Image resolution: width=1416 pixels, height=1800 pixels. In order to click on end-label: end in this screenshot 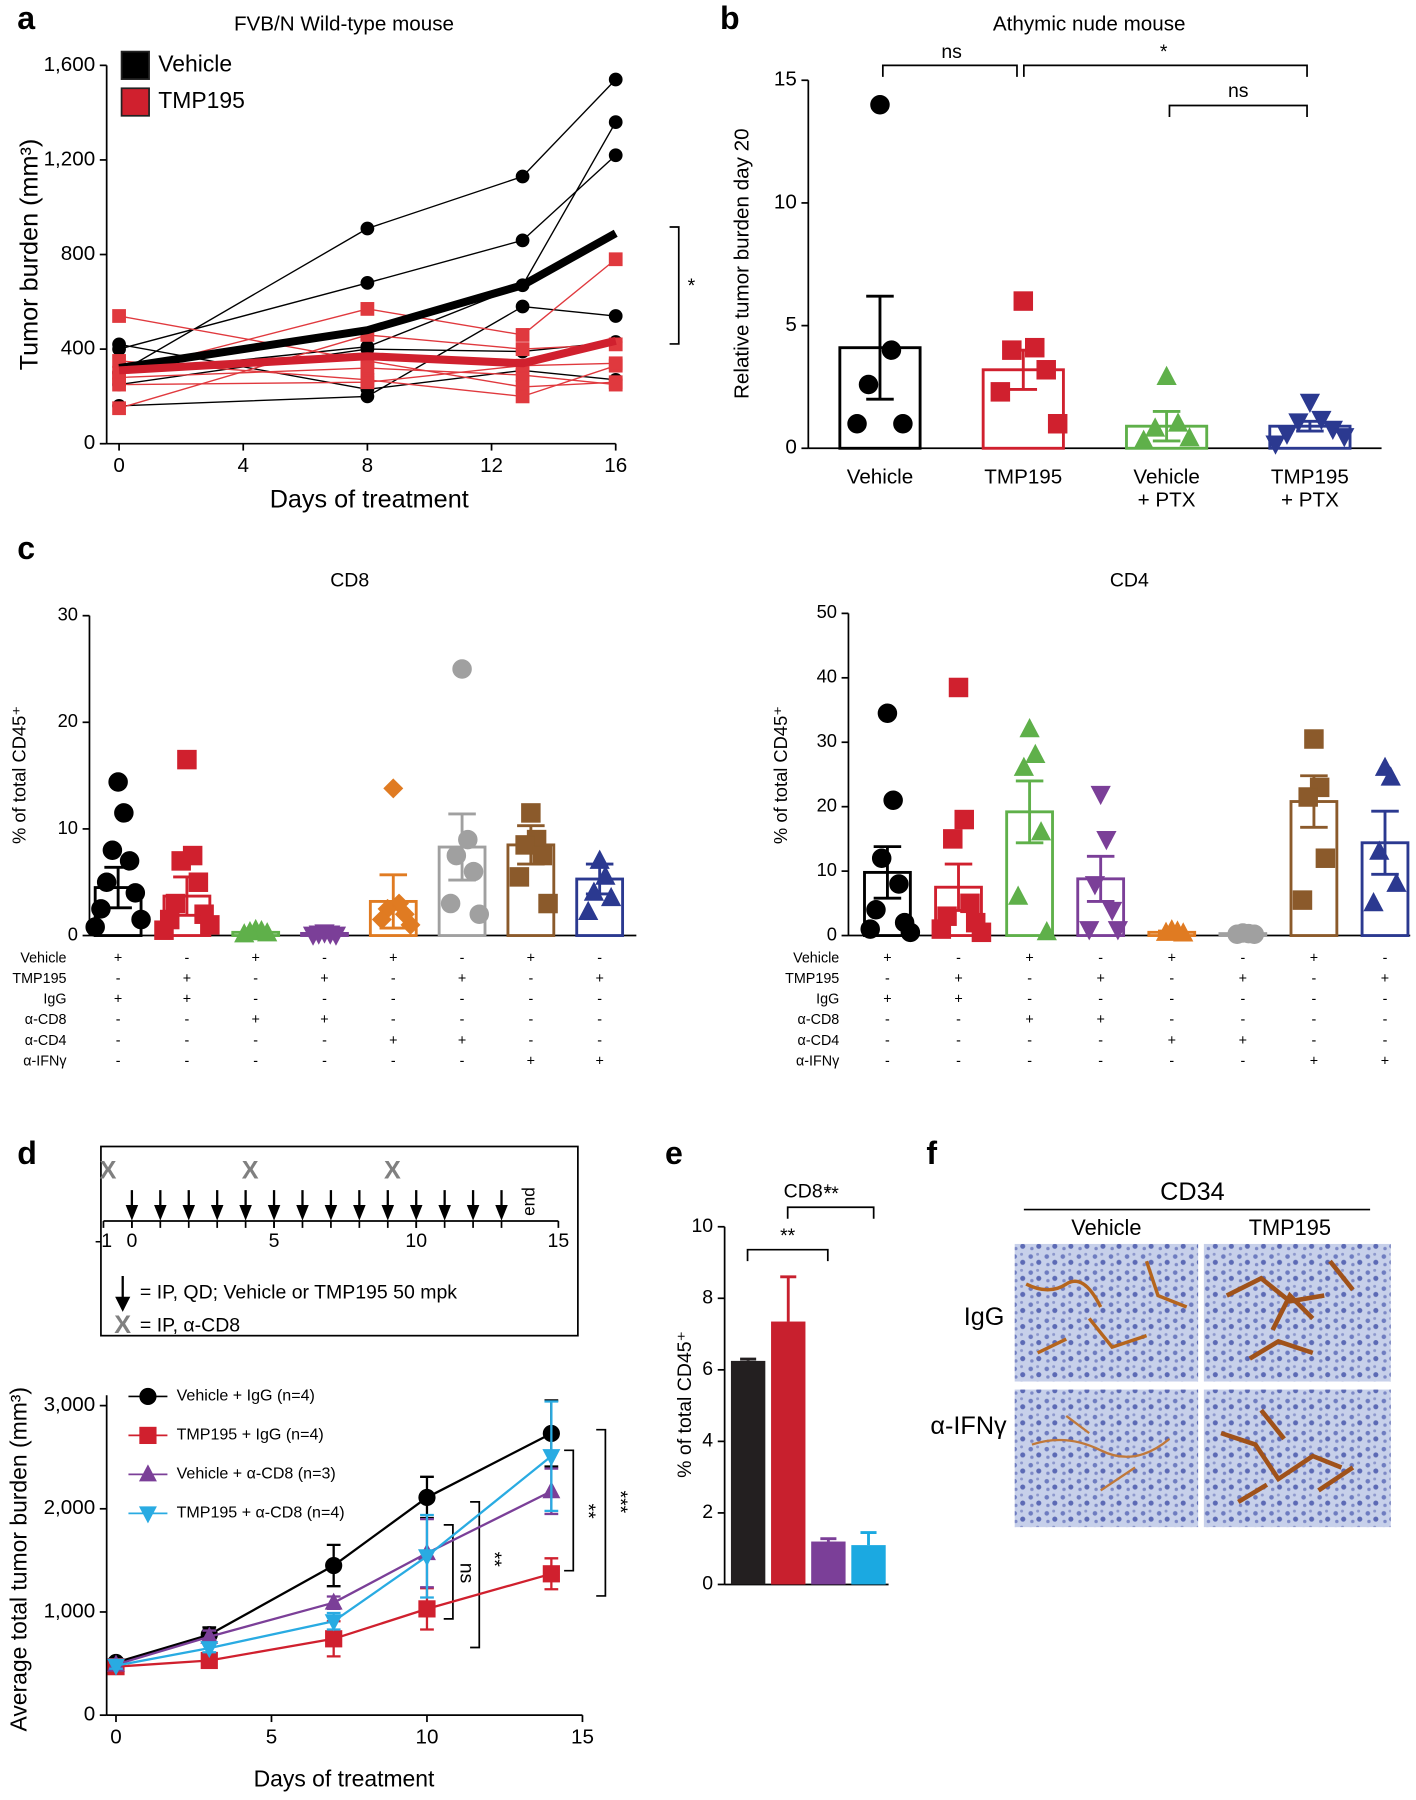, I will do `click(528, 1201)`.